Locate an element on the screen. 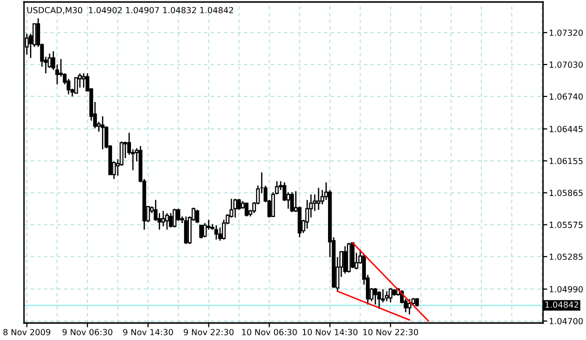  y-tick-label: 1.06155 is located at coordinates (566, 161).